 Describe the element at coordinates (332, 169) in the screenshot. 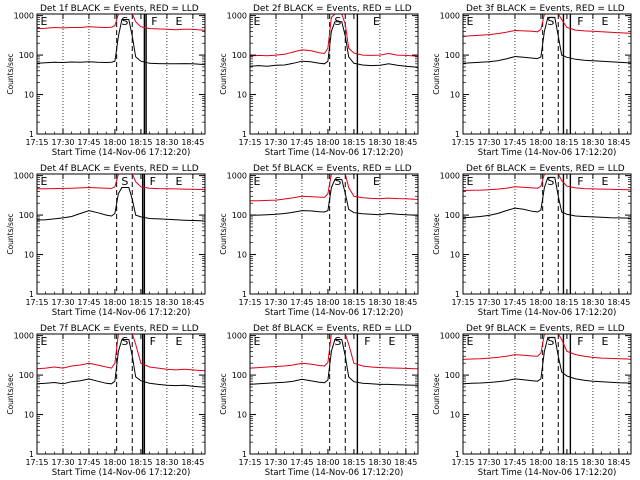

I see `panel-title: Det 5f BLACK = Events, RED = LLD` at that location.